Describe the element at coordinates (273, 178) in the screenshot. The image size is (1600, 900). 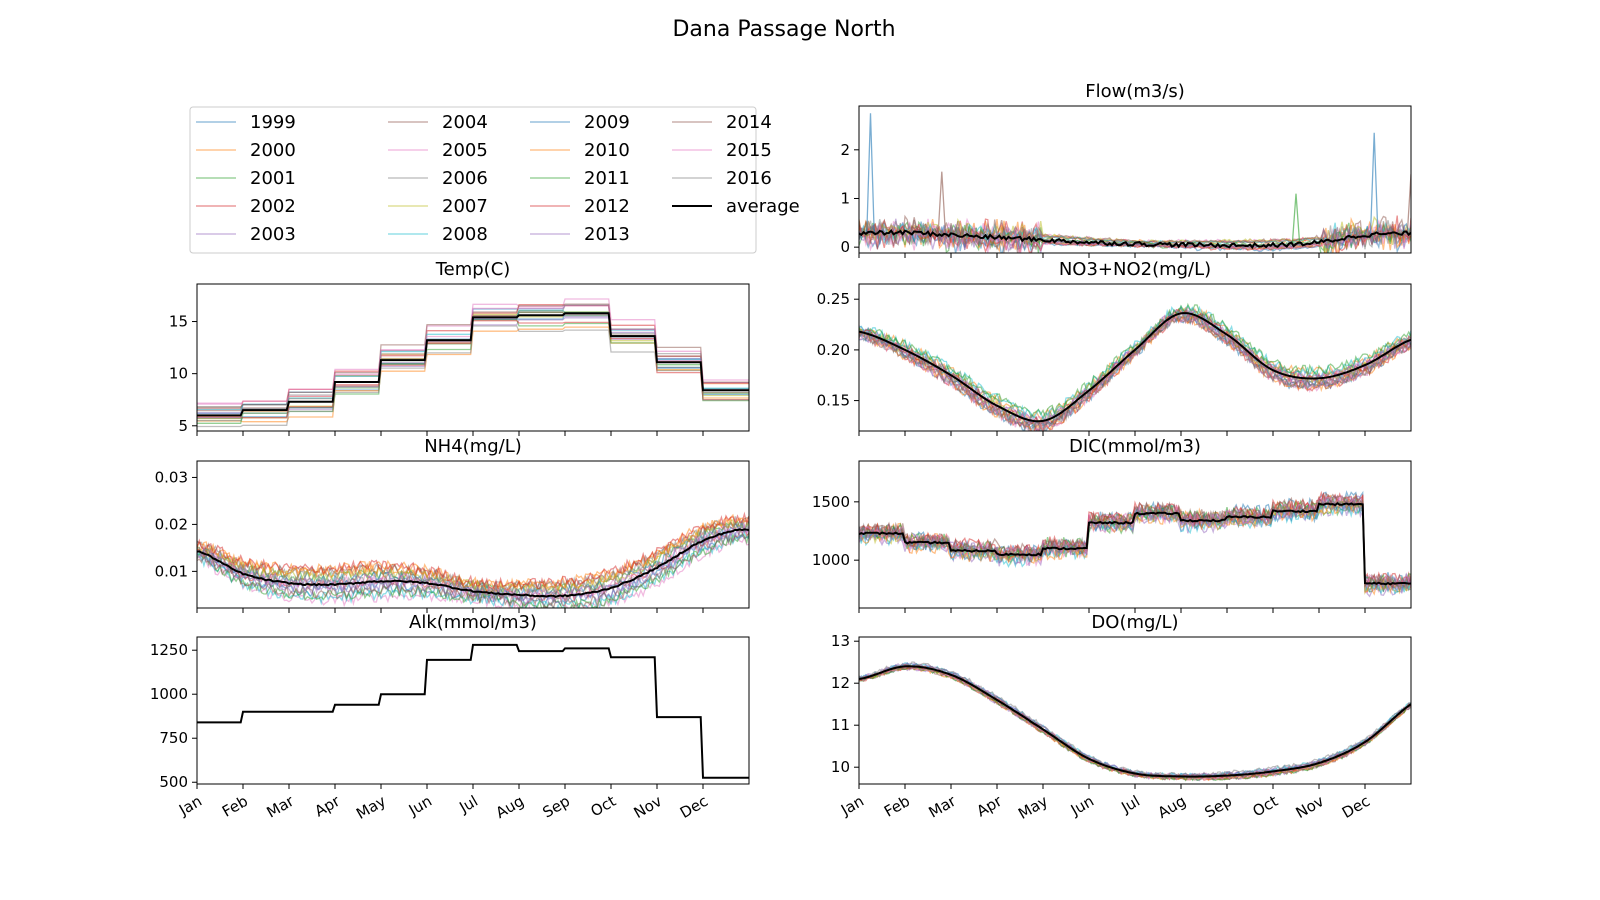
I see `legend-label: 2001` at that location.